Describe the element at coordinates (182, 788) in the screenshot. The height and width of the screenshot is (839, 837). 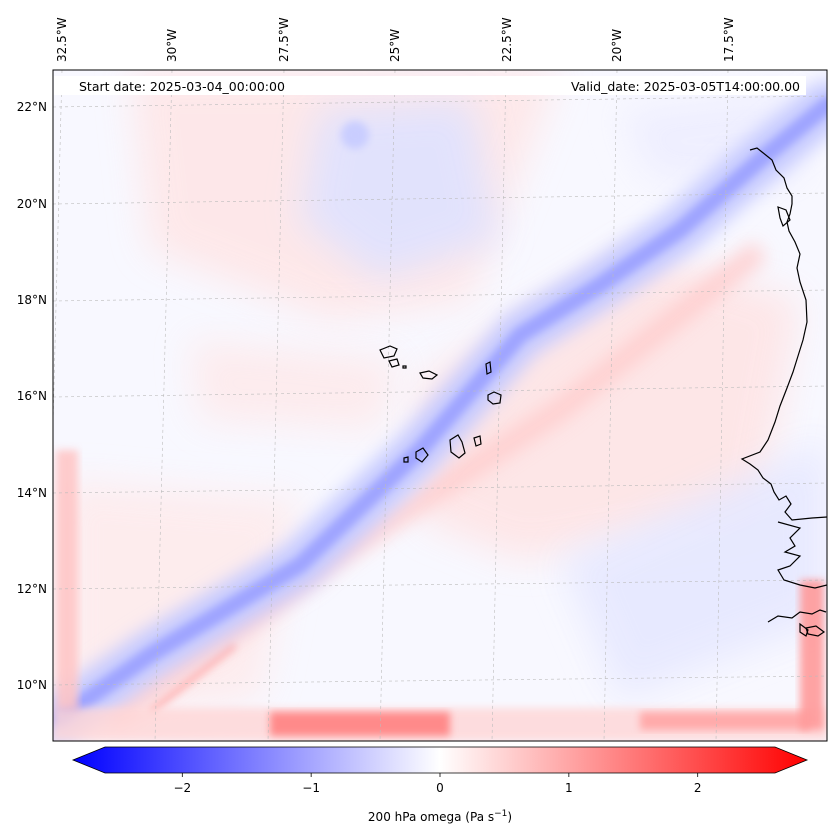
I see `colorbar-tick-label: −2` at that location.